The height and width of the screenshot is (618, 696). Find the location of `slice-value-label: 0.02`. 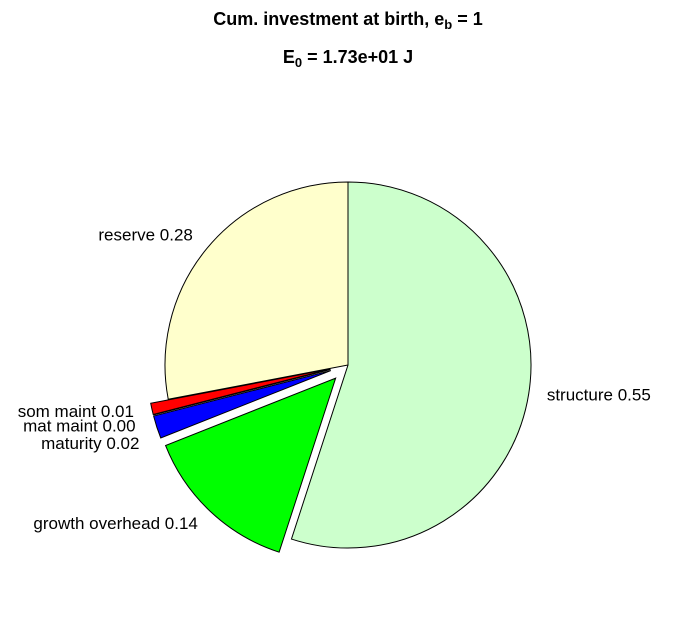

slice-value-label: 0.02 is located at coordinates (122, 443).